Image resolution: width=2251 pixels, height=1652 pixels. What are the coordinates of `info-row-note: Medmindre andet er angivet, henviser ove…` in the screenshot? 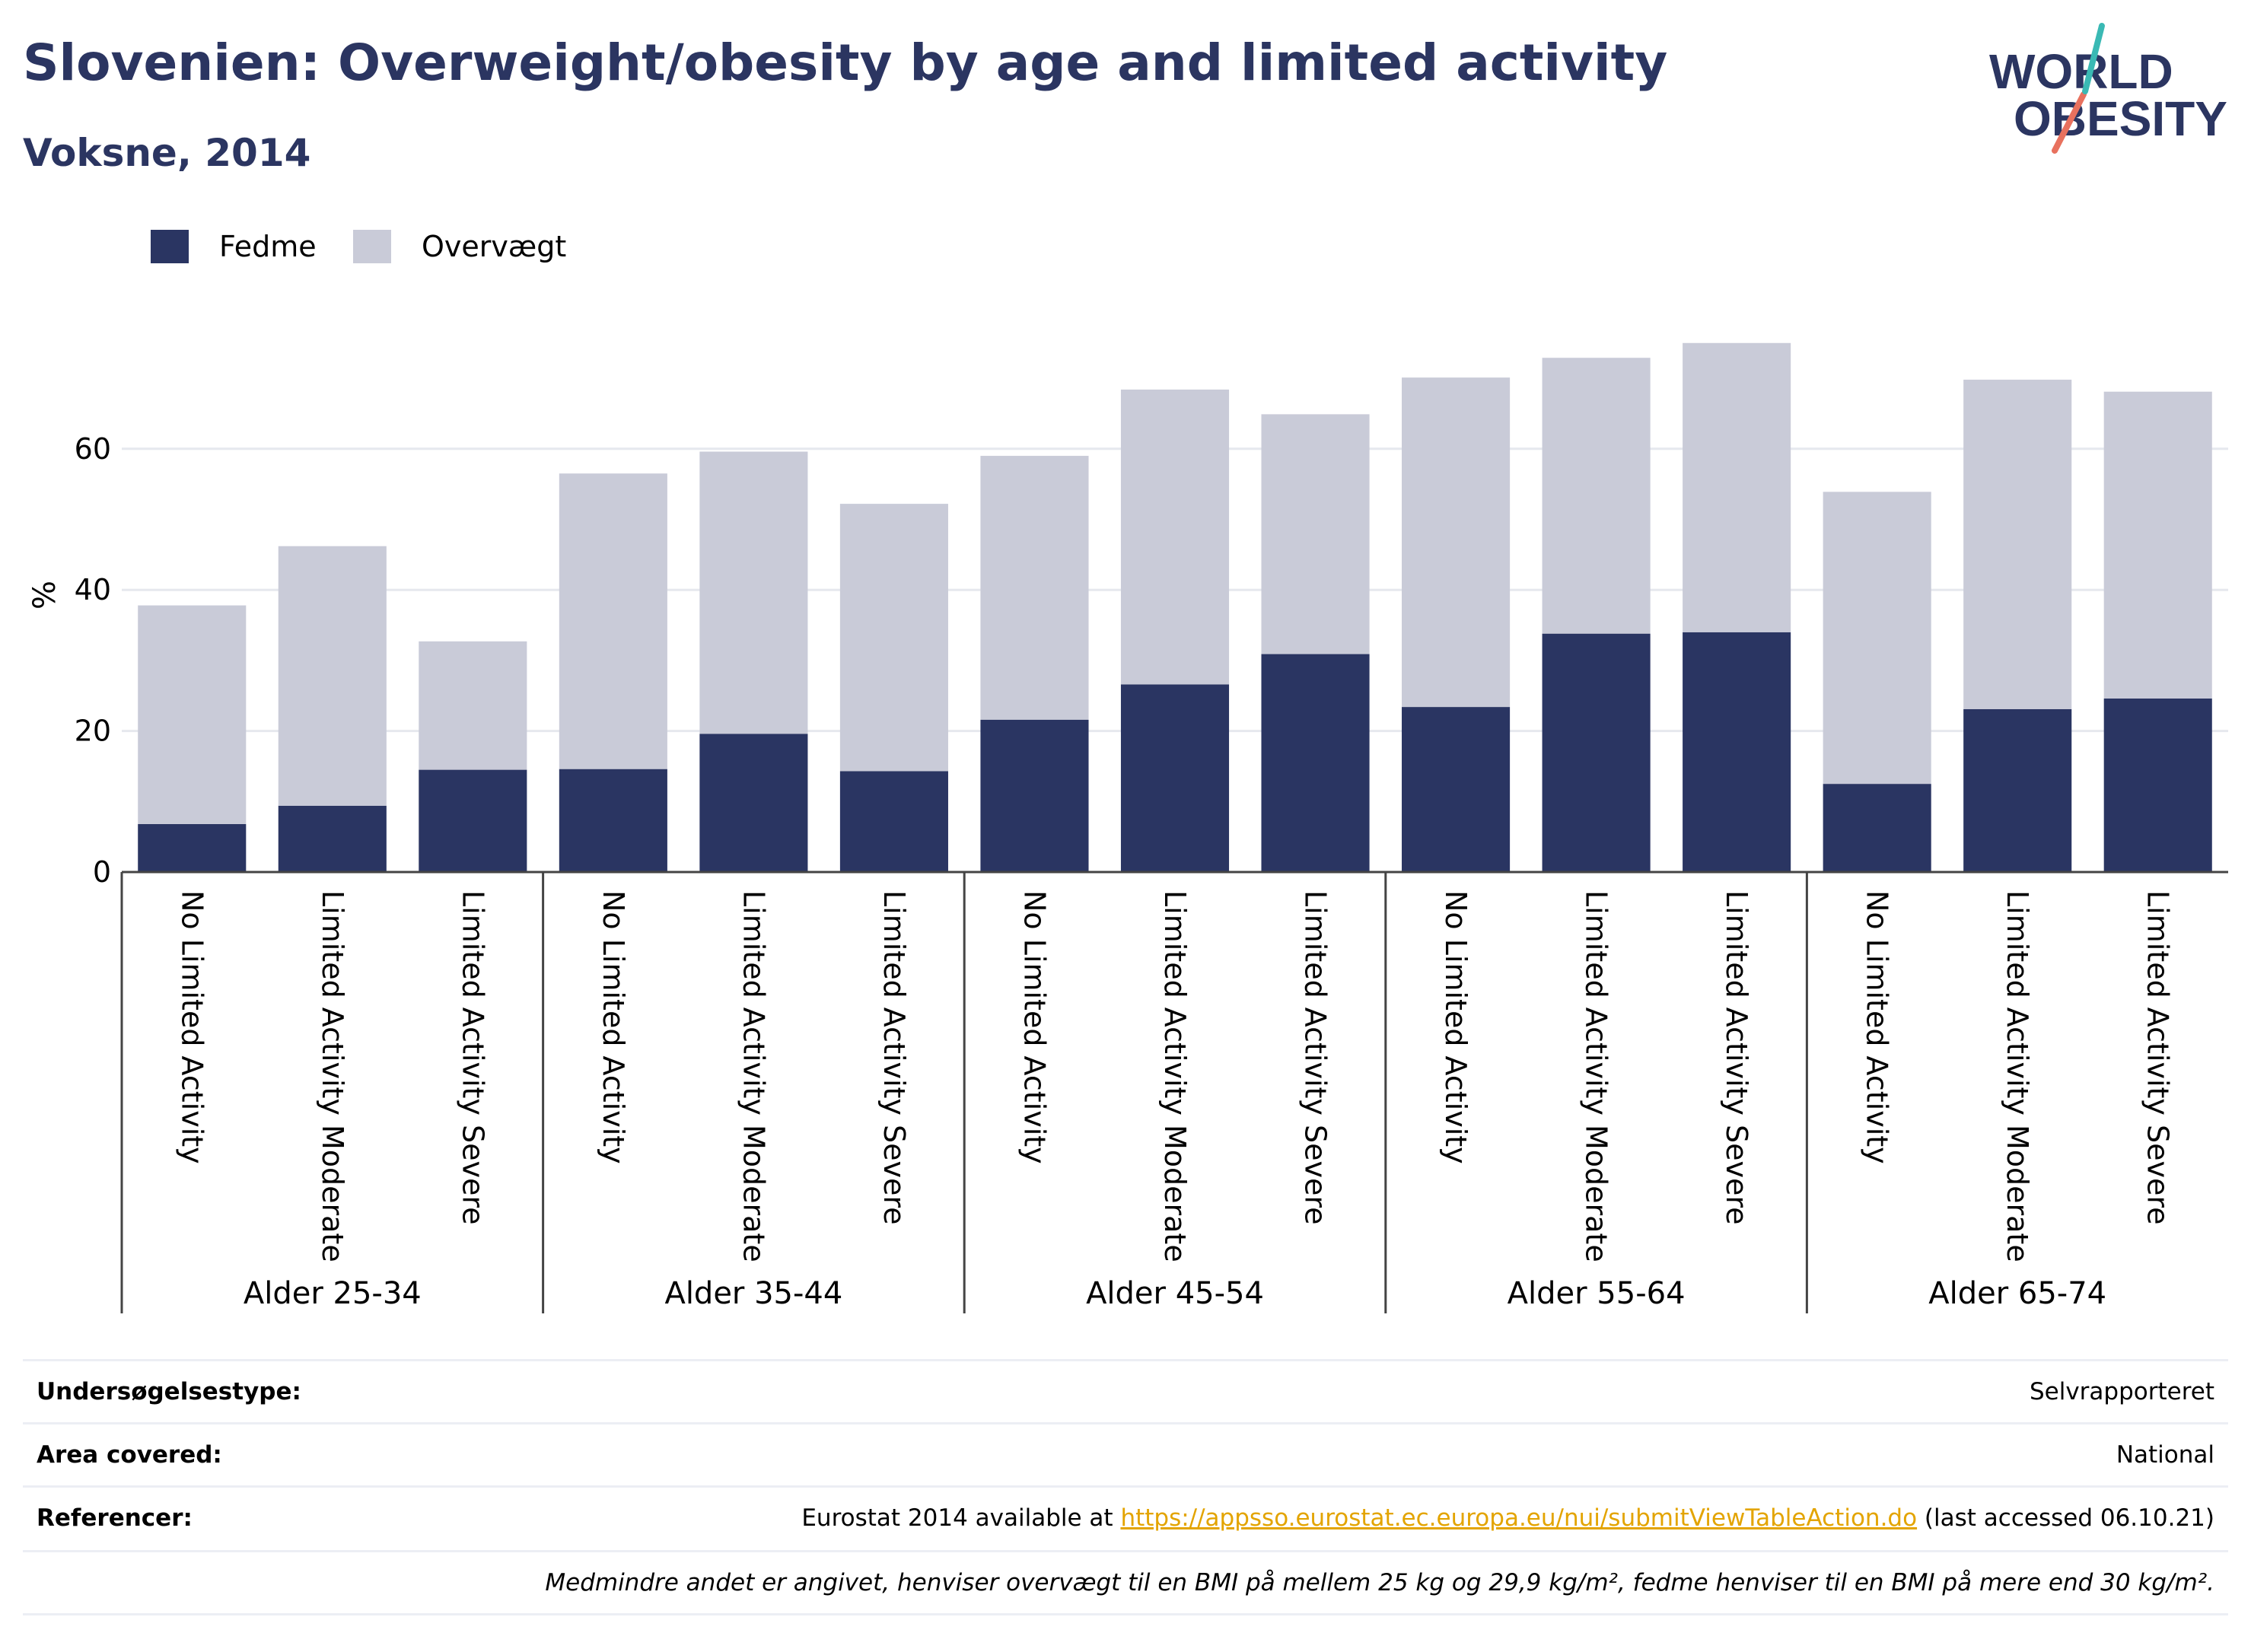 It's located at (1125, 1582).